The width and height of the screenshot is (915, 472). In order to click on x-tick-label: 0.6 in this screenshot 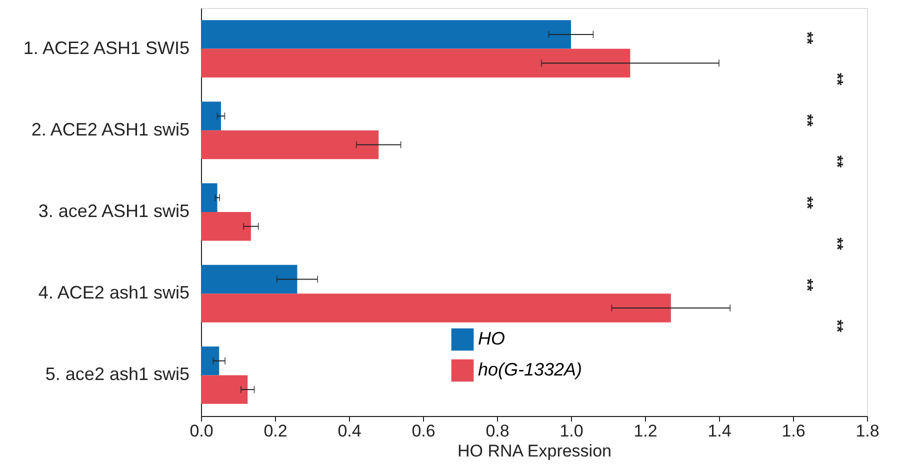, I will do `click(424, 431)`.